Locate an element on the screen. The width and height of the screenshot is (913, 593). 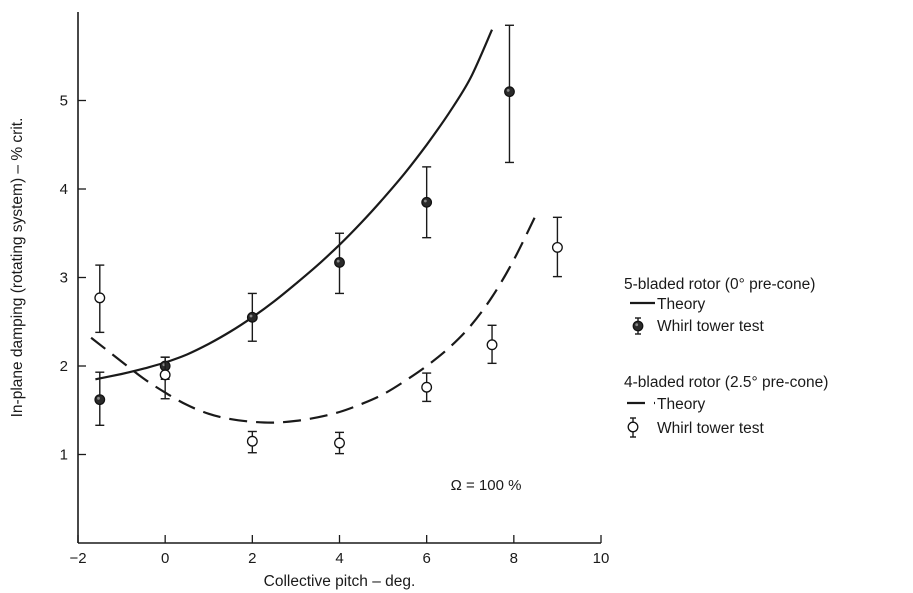
y-tick-label: 1 is located at coordinates (64, 455).